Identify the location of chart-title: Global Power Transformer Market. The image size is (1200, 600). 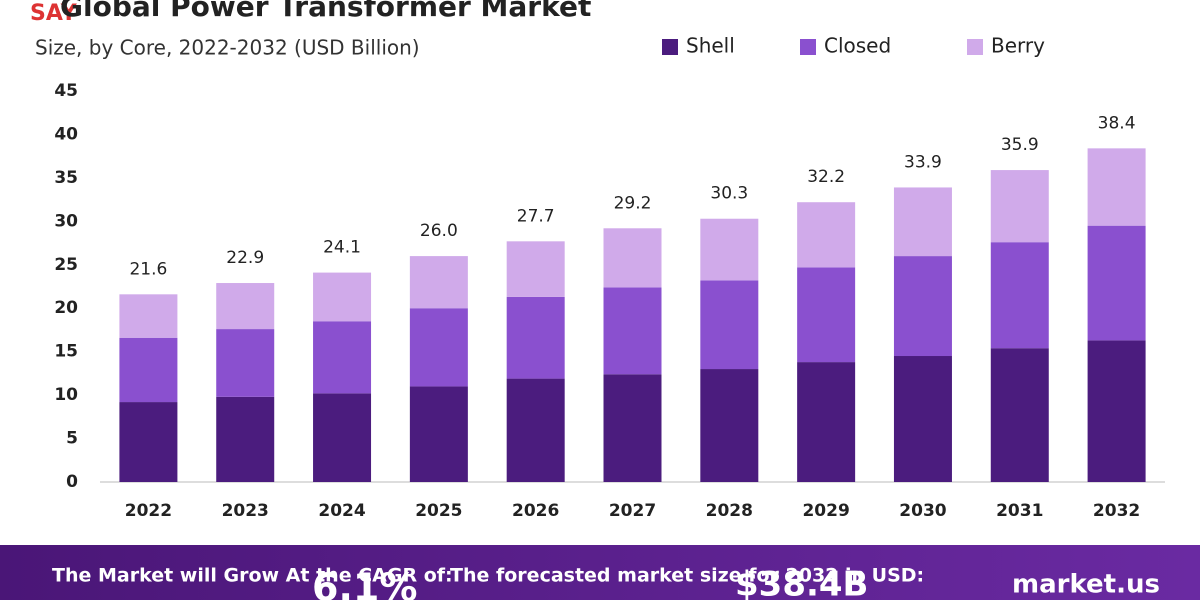
(325, 11).